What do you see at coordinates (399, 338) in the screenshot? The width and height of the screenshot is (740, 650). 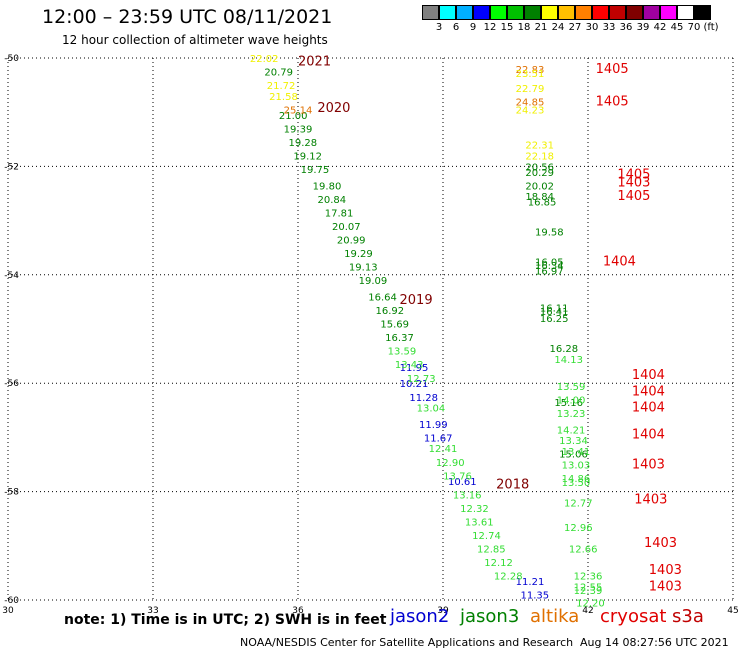 I see `data-point-label: 16.37` at bounding box center [399, 338].